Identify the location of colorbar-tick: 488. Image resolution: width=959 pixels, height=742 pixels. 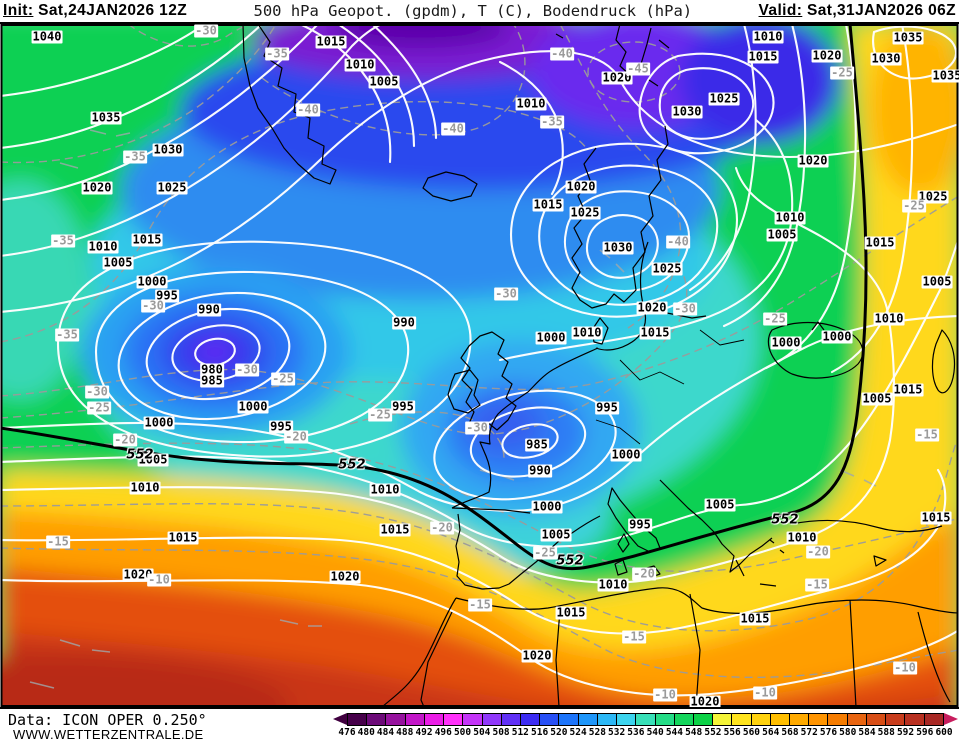
(405, 732).